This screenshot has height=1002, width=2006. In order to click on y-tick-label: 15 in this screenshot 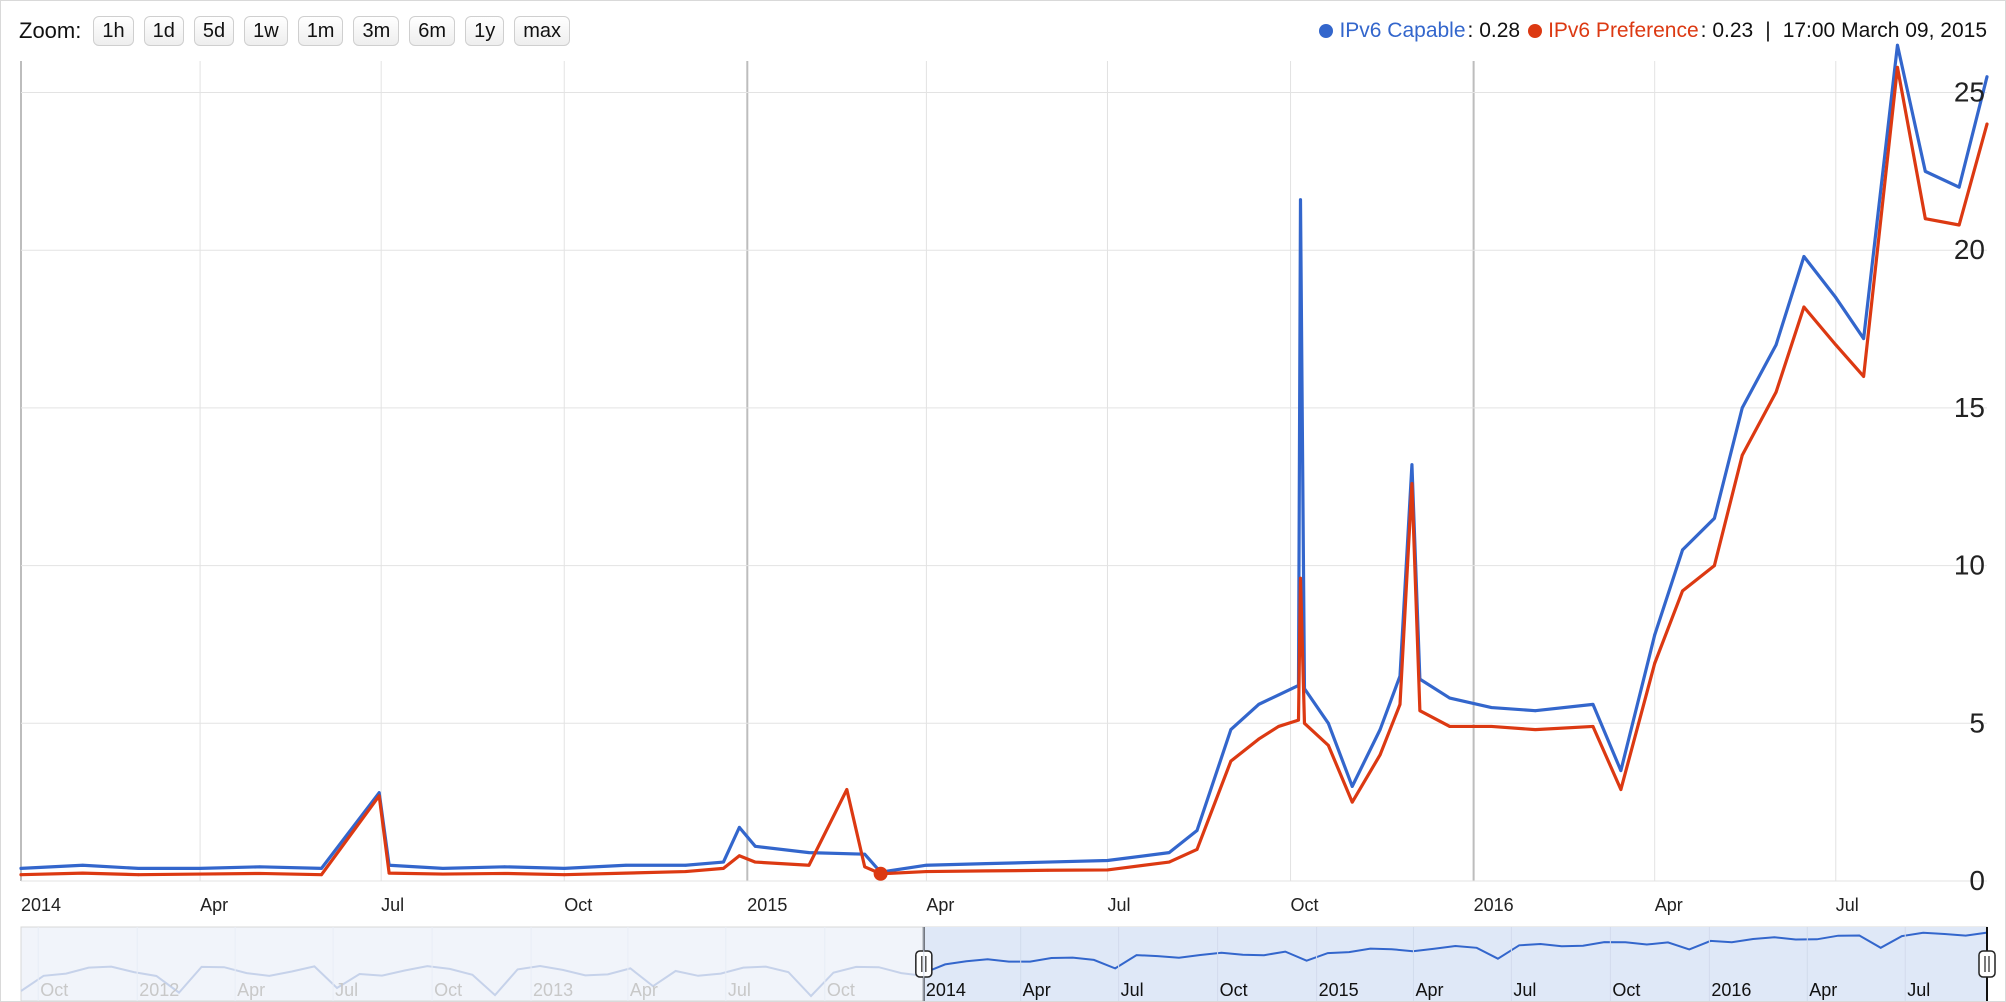, I will do `click(1969, 407)`.